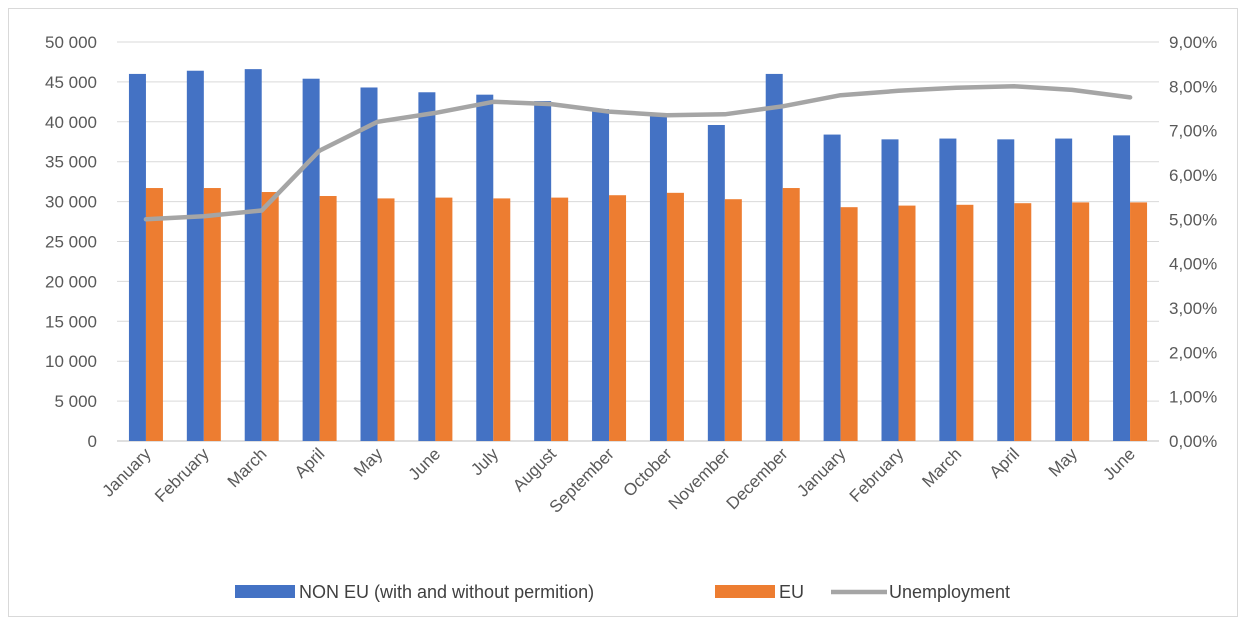 The width and height of the screenshot is (1248, 625). What do you see at coordinates (71, 82) in the screenshot?
I see `left-tick-label: 45 000` at bounding box center [71, 82].